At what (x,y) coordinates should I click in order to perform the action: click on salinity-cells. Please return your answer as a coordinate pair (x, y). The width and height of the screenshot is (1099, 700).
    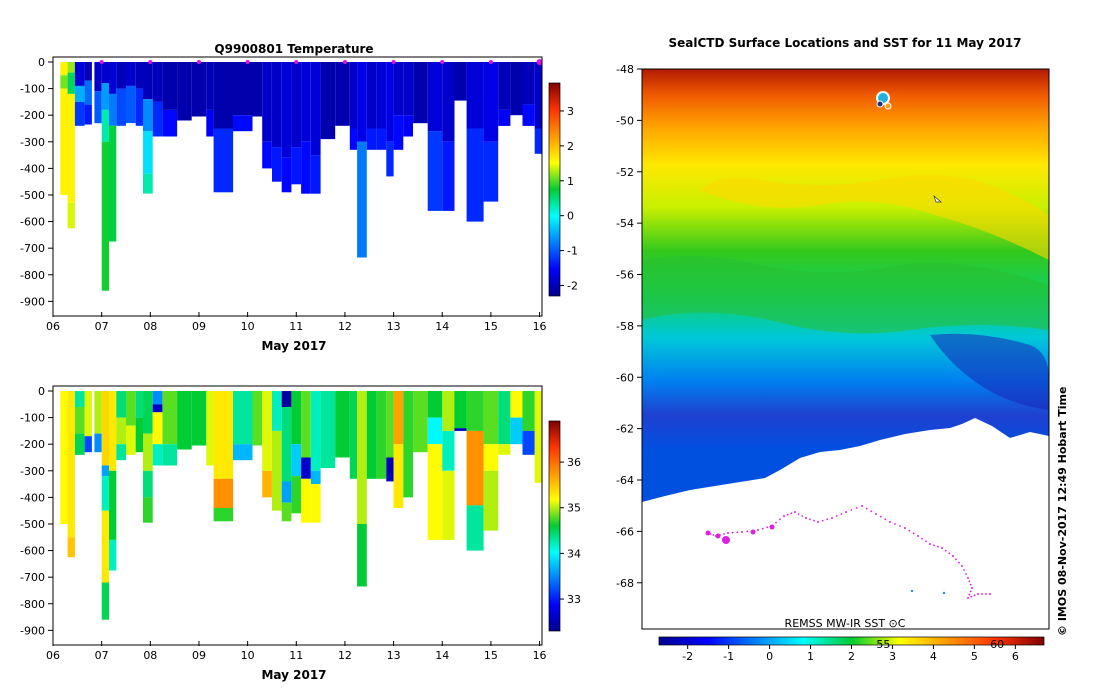
    Looking at the image, I should click on (301, 505).